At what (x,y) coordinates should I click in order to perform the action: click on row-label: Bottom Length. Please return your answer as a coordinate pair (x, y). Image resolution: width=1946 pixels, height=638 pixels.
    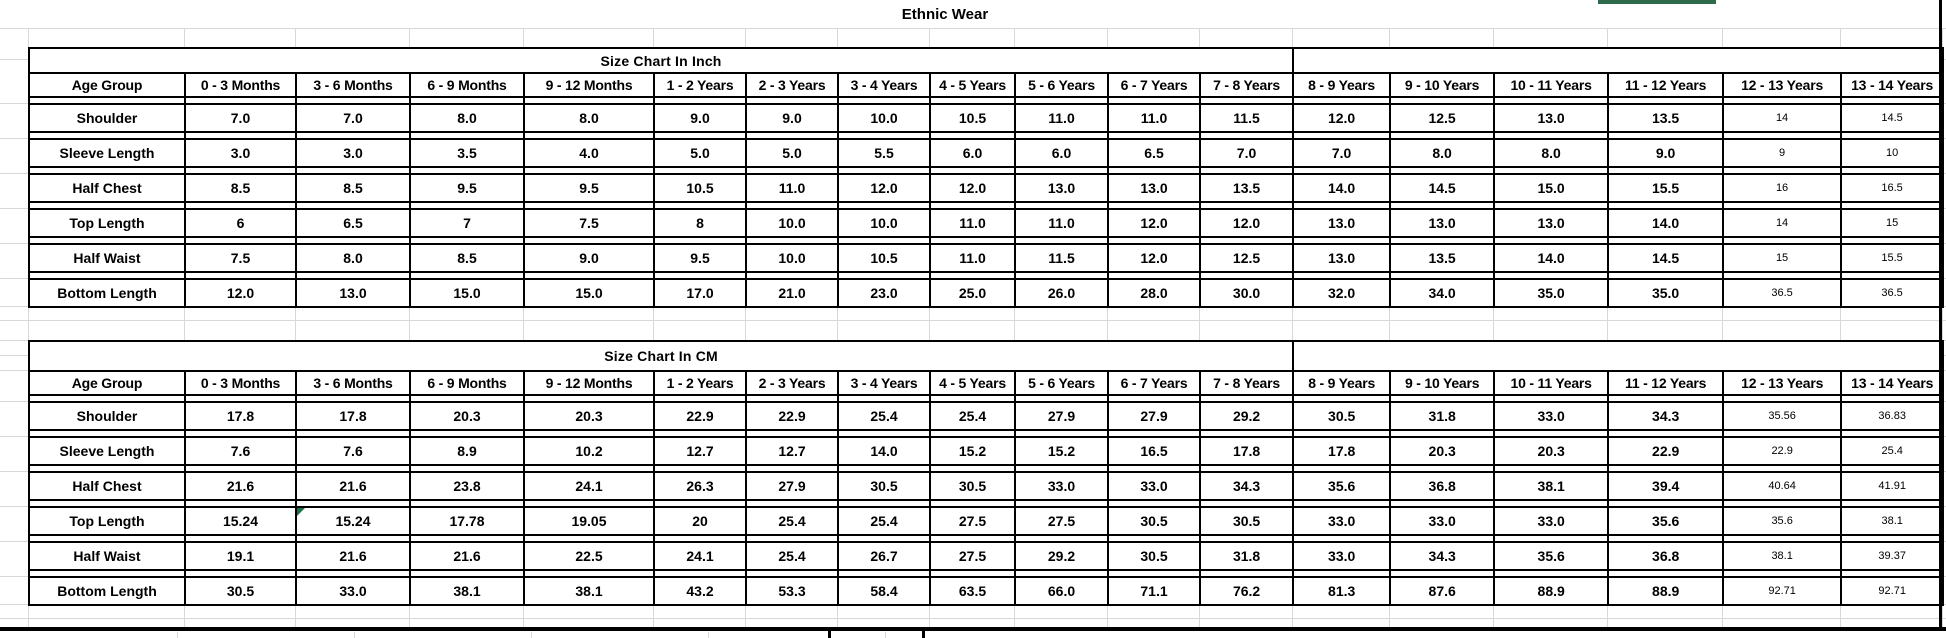
    Looking at the image, I should click on (107, 591).